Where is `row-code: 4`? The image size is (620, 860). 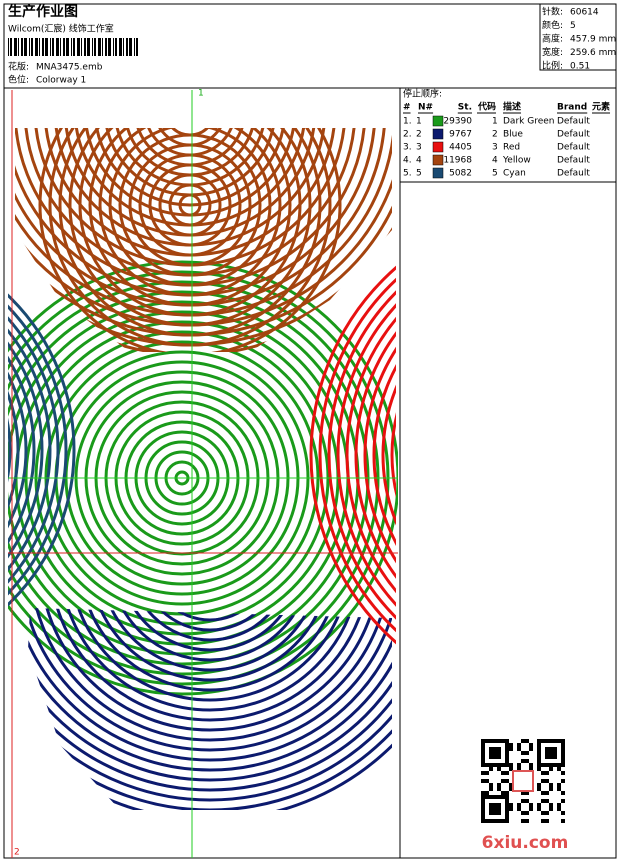
row-code: 4 is located at coordinates (495, 161).